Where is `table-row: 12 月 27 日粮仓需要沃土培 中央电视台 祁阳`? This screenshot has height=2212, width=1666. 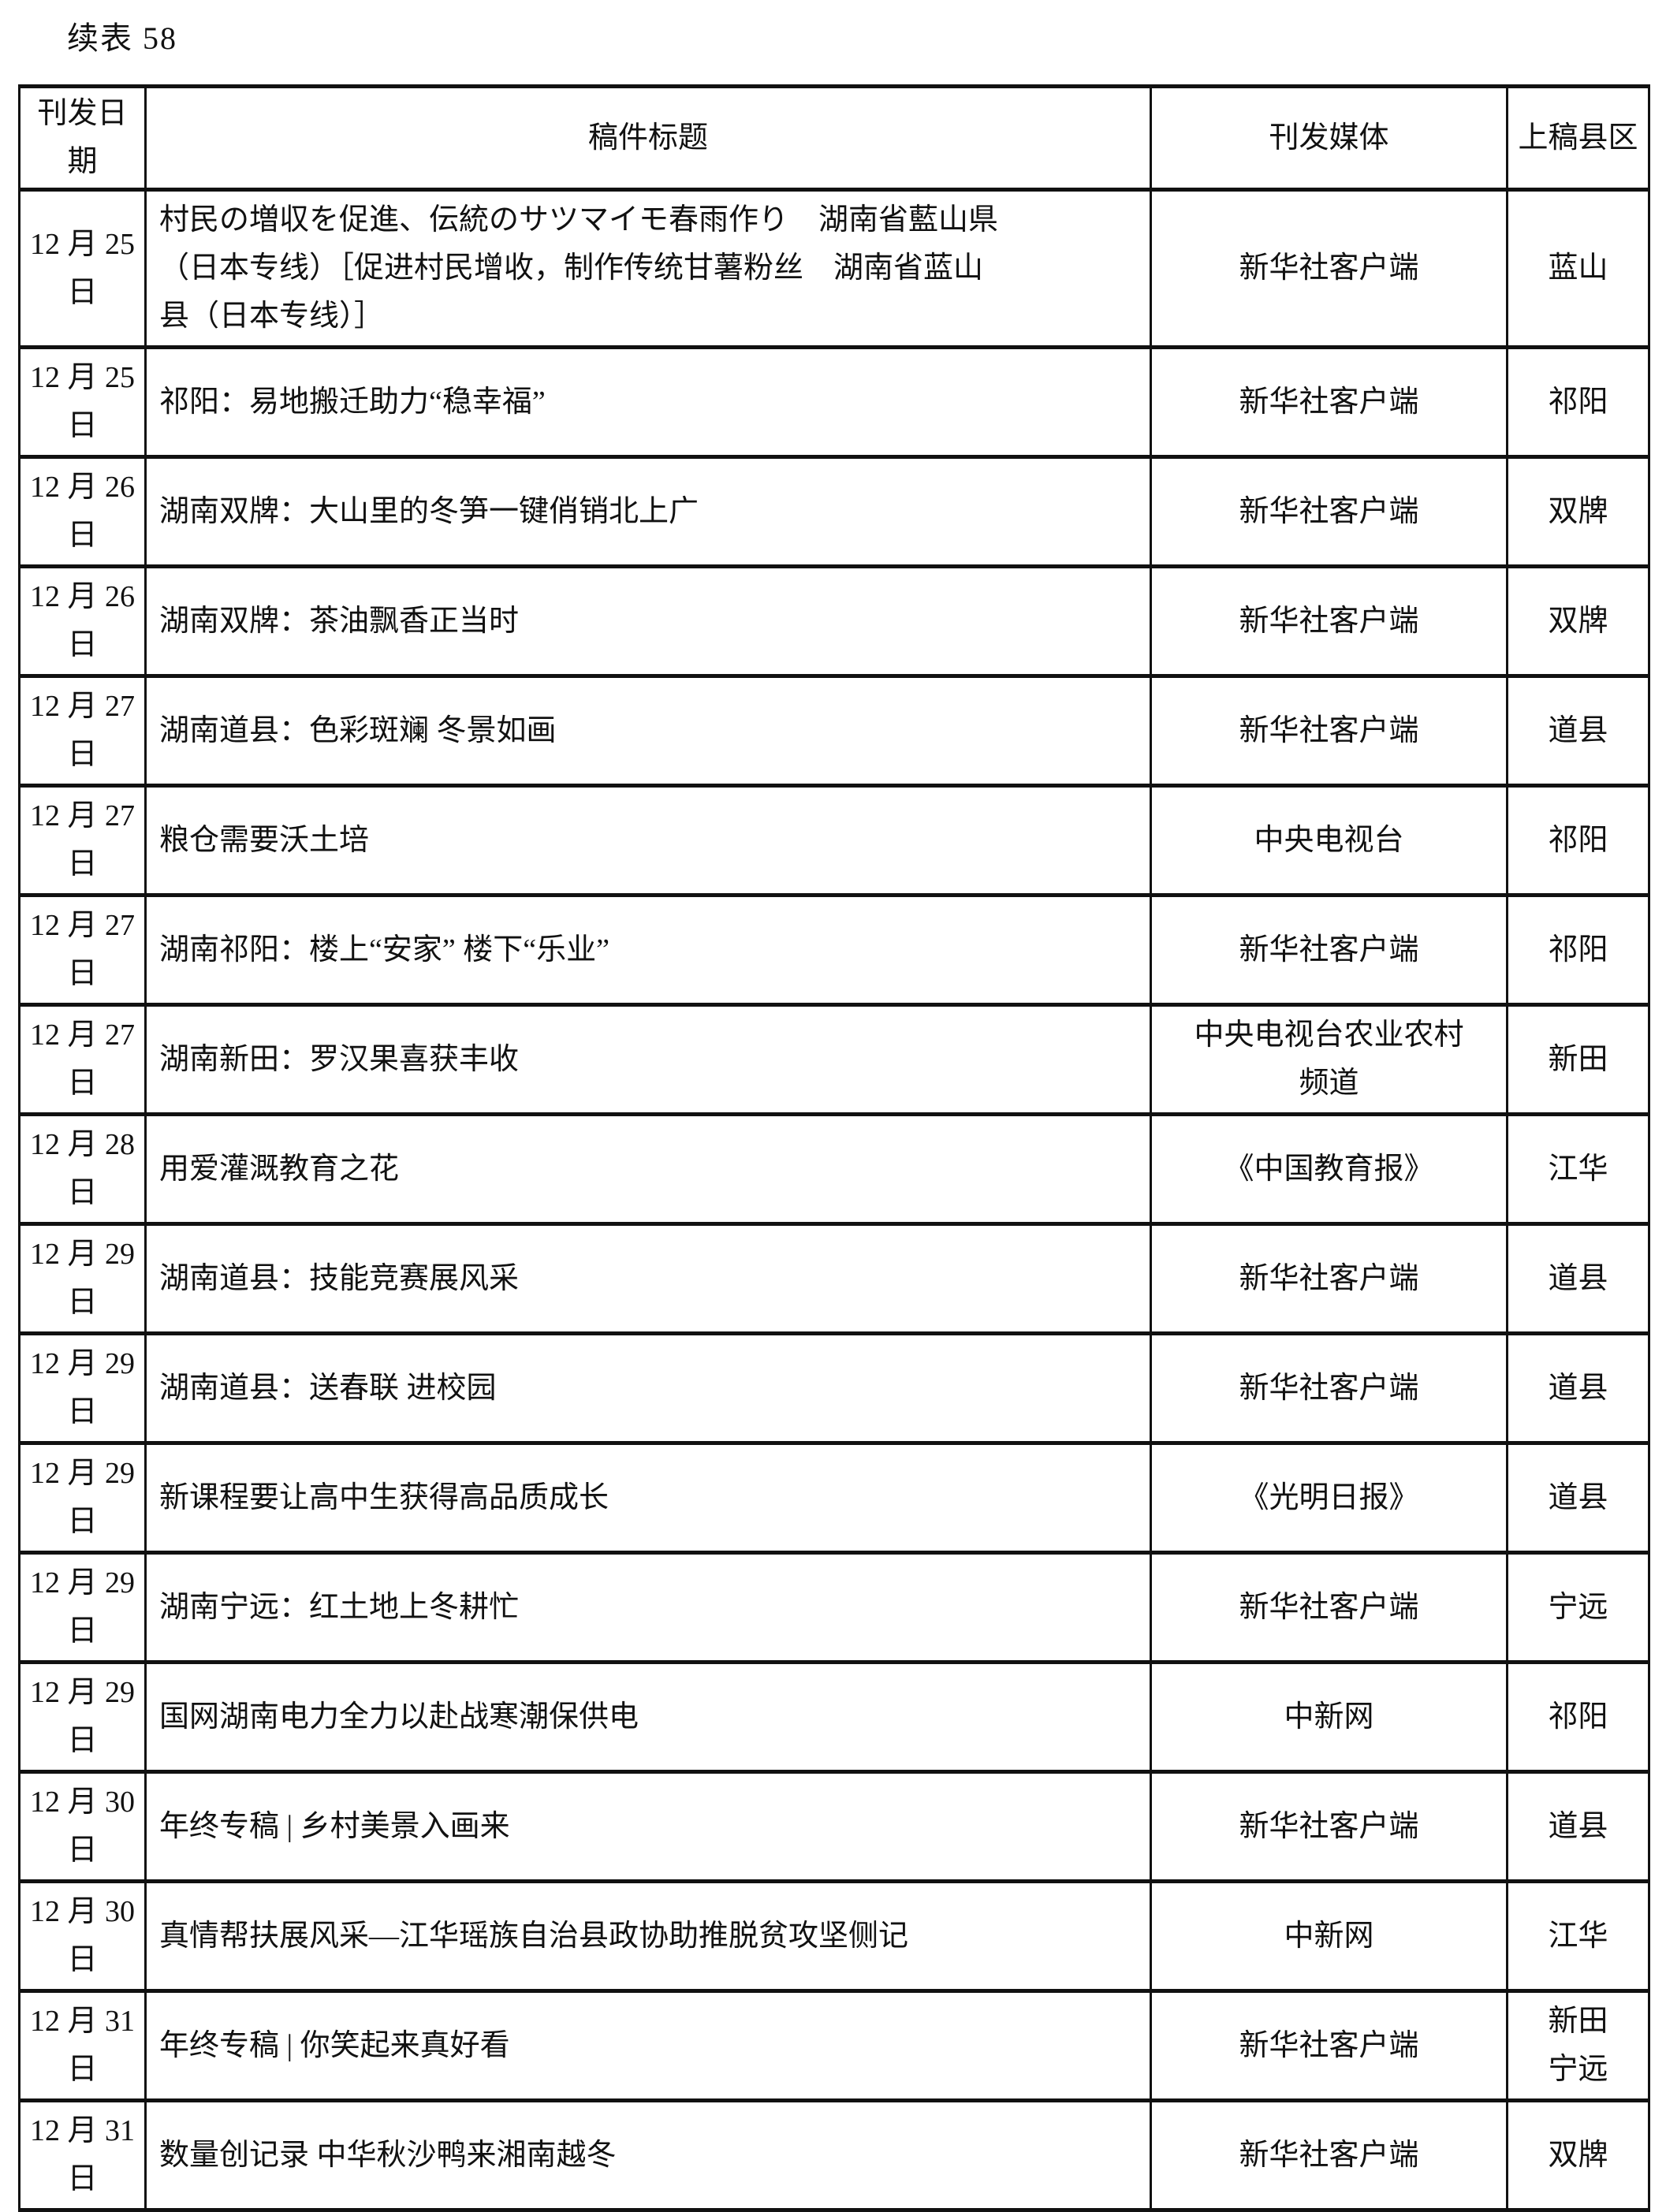 table-row: 12 月 27 日粮仓需要沃土培 中央电视台 祁阳 is located at coordinates (834, 841).